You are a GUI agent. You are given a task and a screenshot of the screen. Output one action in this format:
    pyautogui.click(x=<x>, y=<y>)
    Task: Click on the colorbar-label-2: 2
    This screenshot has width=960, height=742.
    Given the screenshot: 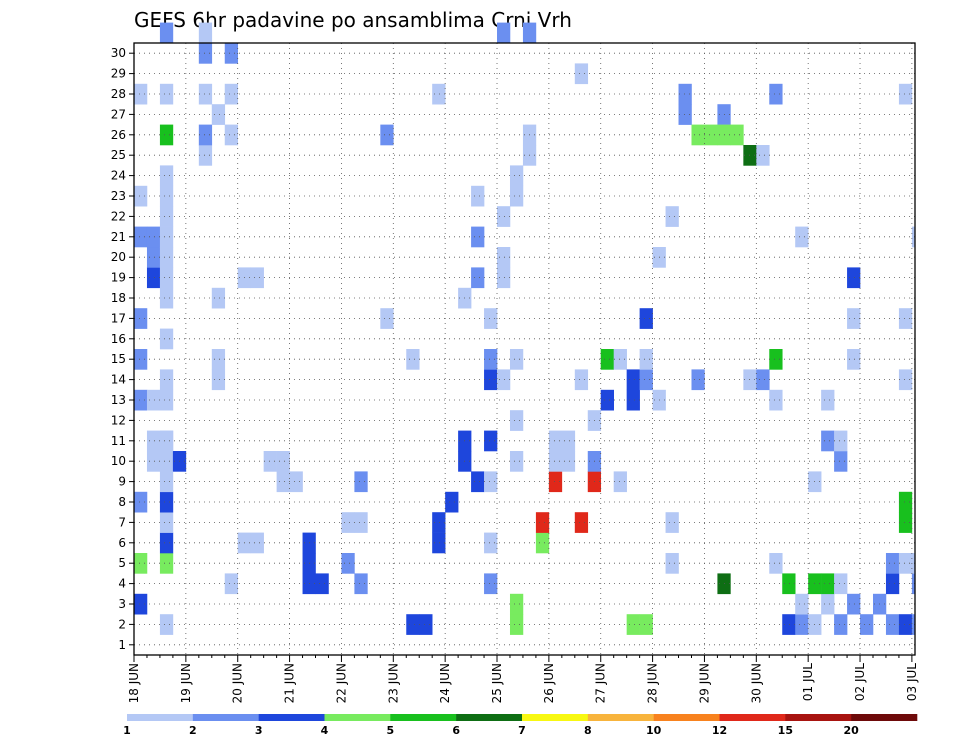 What is the action you would take?
    pyautogui.click(x=193, y=730)
    